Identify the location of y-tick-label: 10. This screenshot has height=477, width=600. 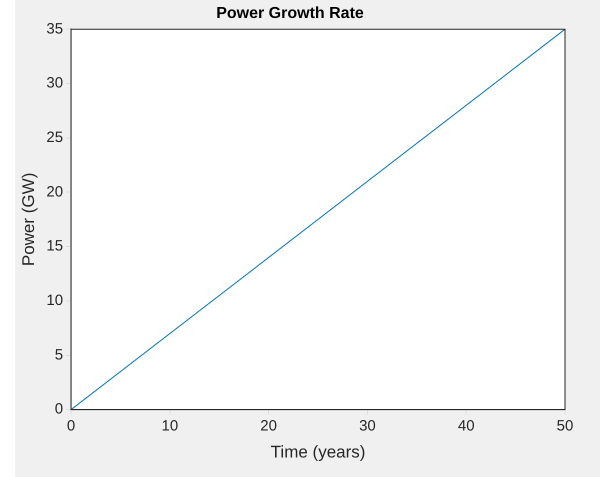
(55, 301).